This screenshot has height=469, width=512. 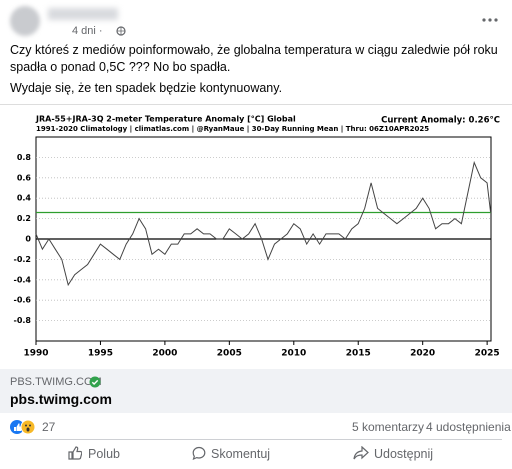 What do you see at coordinates (28, 239) in the screenshot?
I see `y-tick-label: 0` at bounding box center [28, 239].